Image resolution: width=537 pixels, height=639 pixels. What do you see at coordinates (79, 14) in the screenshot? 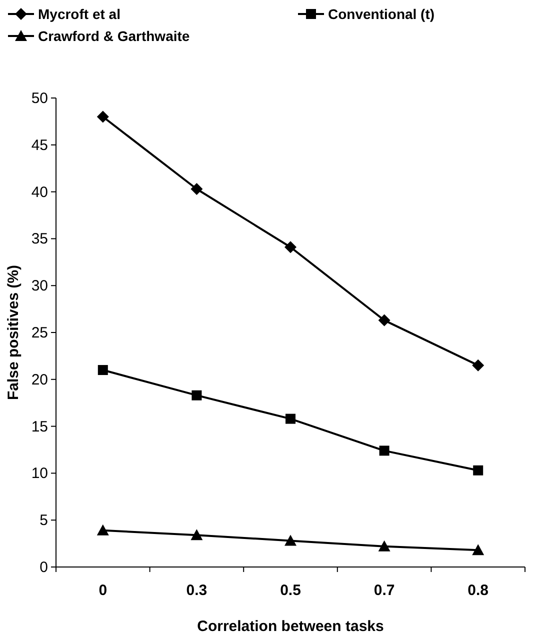
I see `legend-label: Mycroft et al` at bounding box center [79, 14].